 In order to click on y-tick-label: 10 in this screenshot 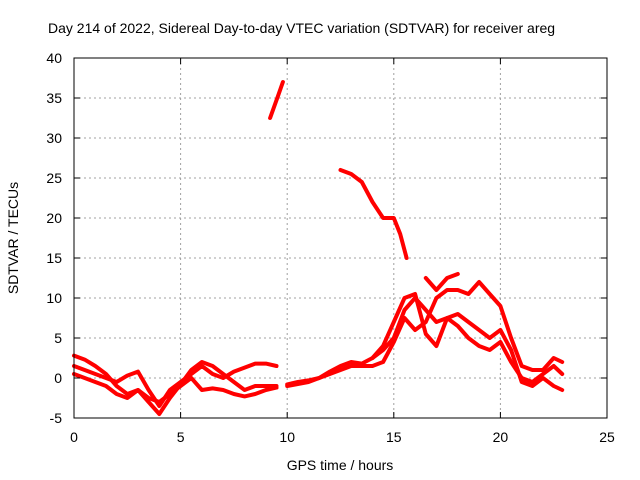, I will do `click(54, 298)`.